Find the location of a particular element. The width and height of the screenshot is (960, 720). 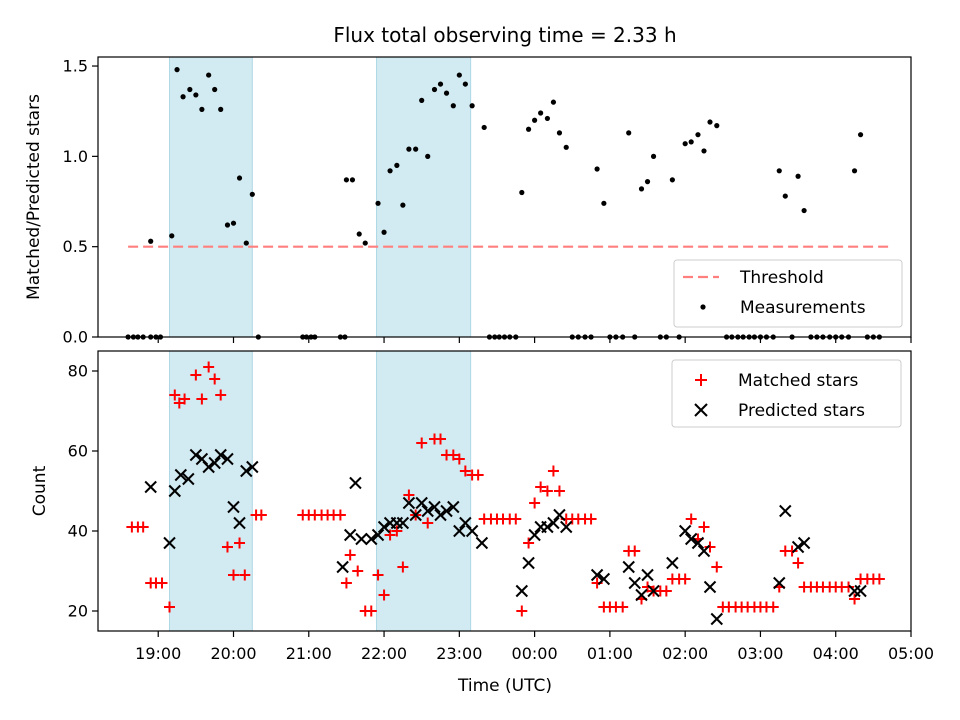

y-tick-label: 1.0 is located at coordinates (75, 156).